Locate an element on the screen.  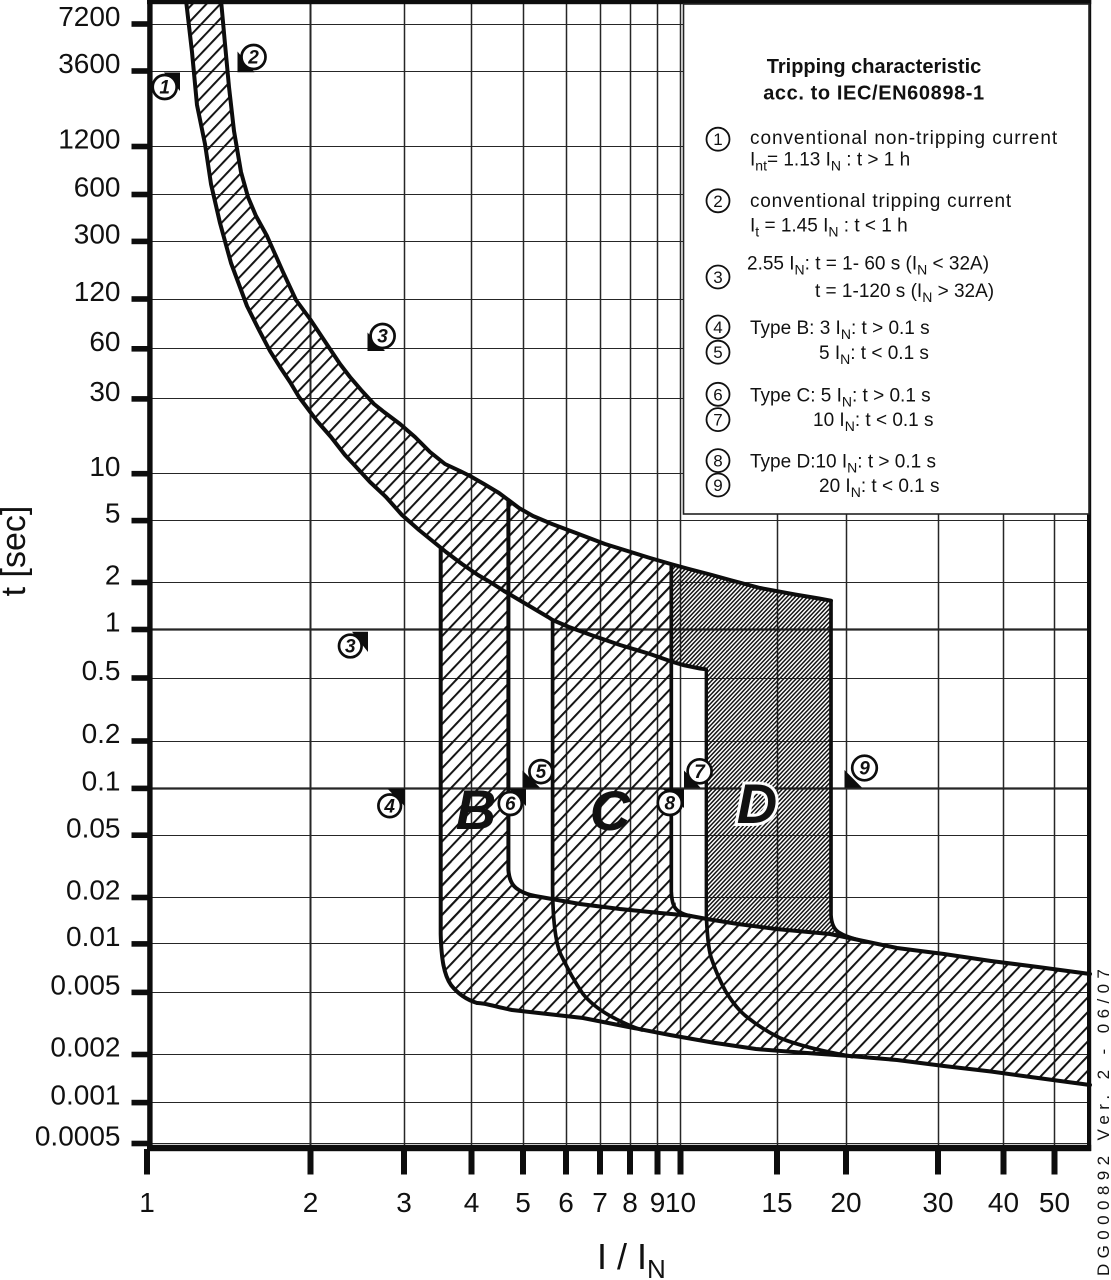
svg-text: 1200 is located at coordinates (89, 139).